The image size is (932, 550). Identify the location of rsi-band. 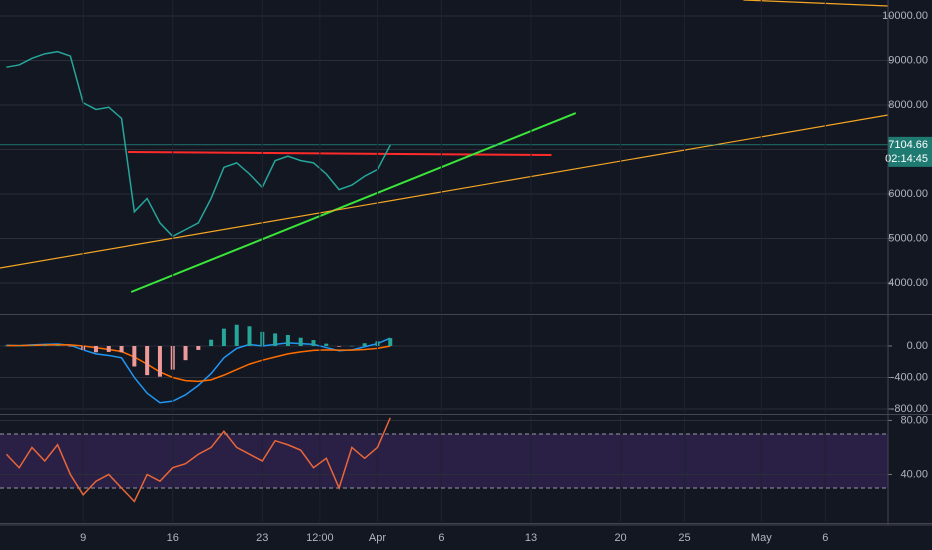
(444, 460).